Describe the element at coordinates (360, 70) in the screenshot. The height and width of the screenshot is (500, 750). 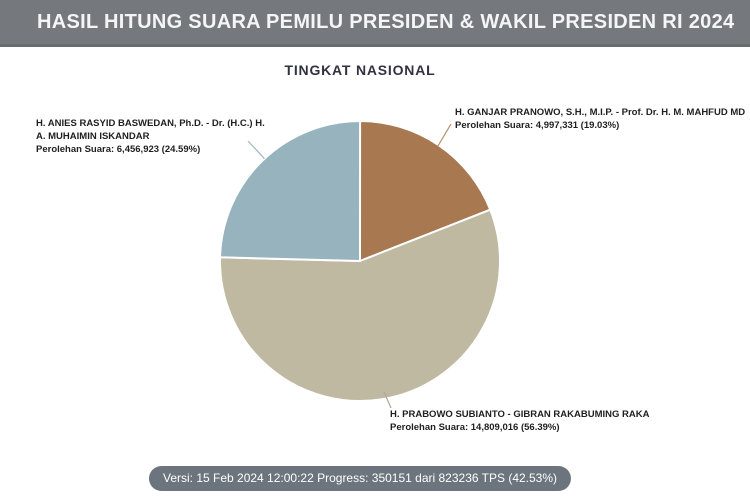
I see `chart-title: TINGKAT NASIONAL` at that location.